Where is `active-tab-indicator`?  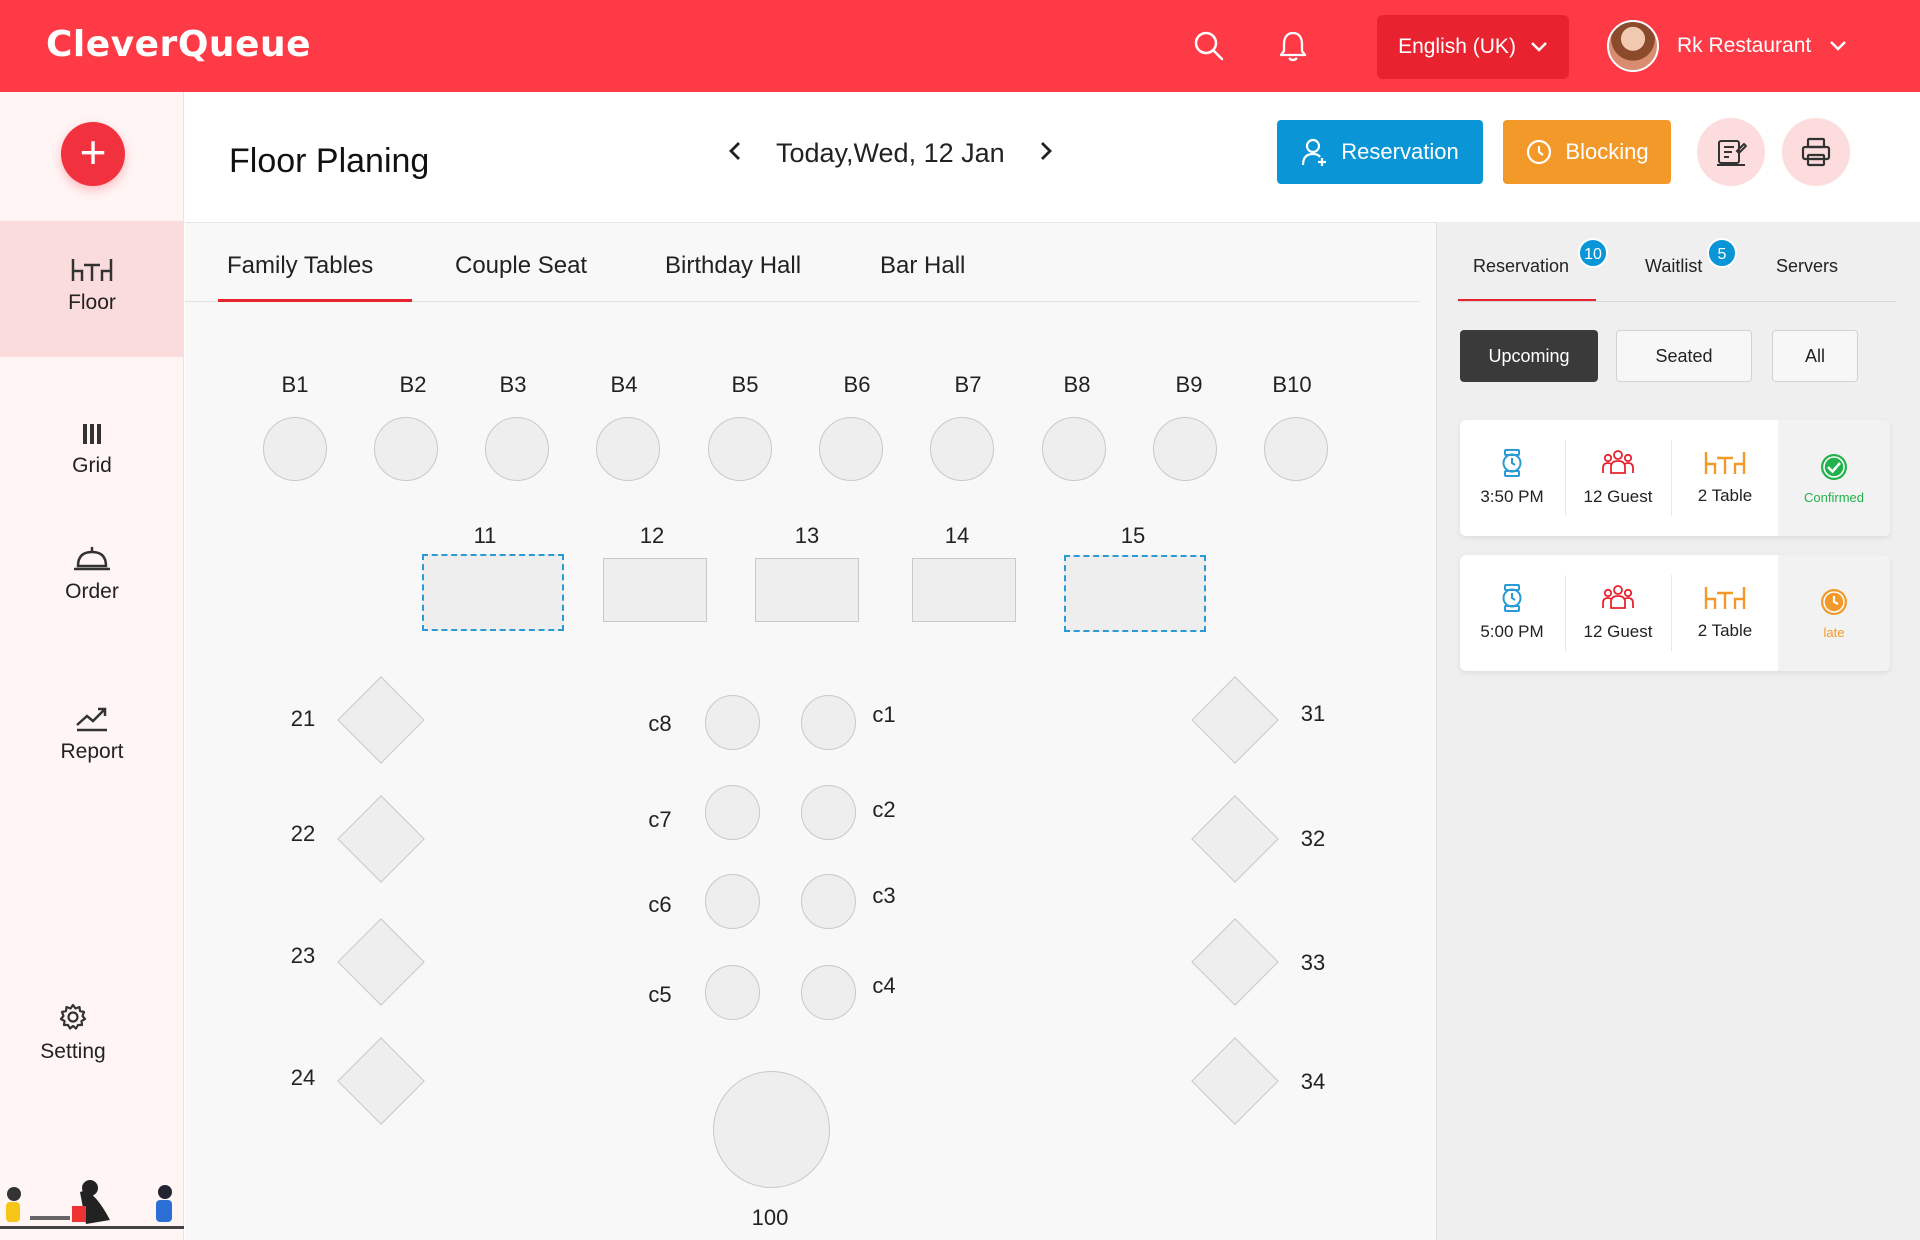 active-tab-indicator is located at coordinates (315, 300).